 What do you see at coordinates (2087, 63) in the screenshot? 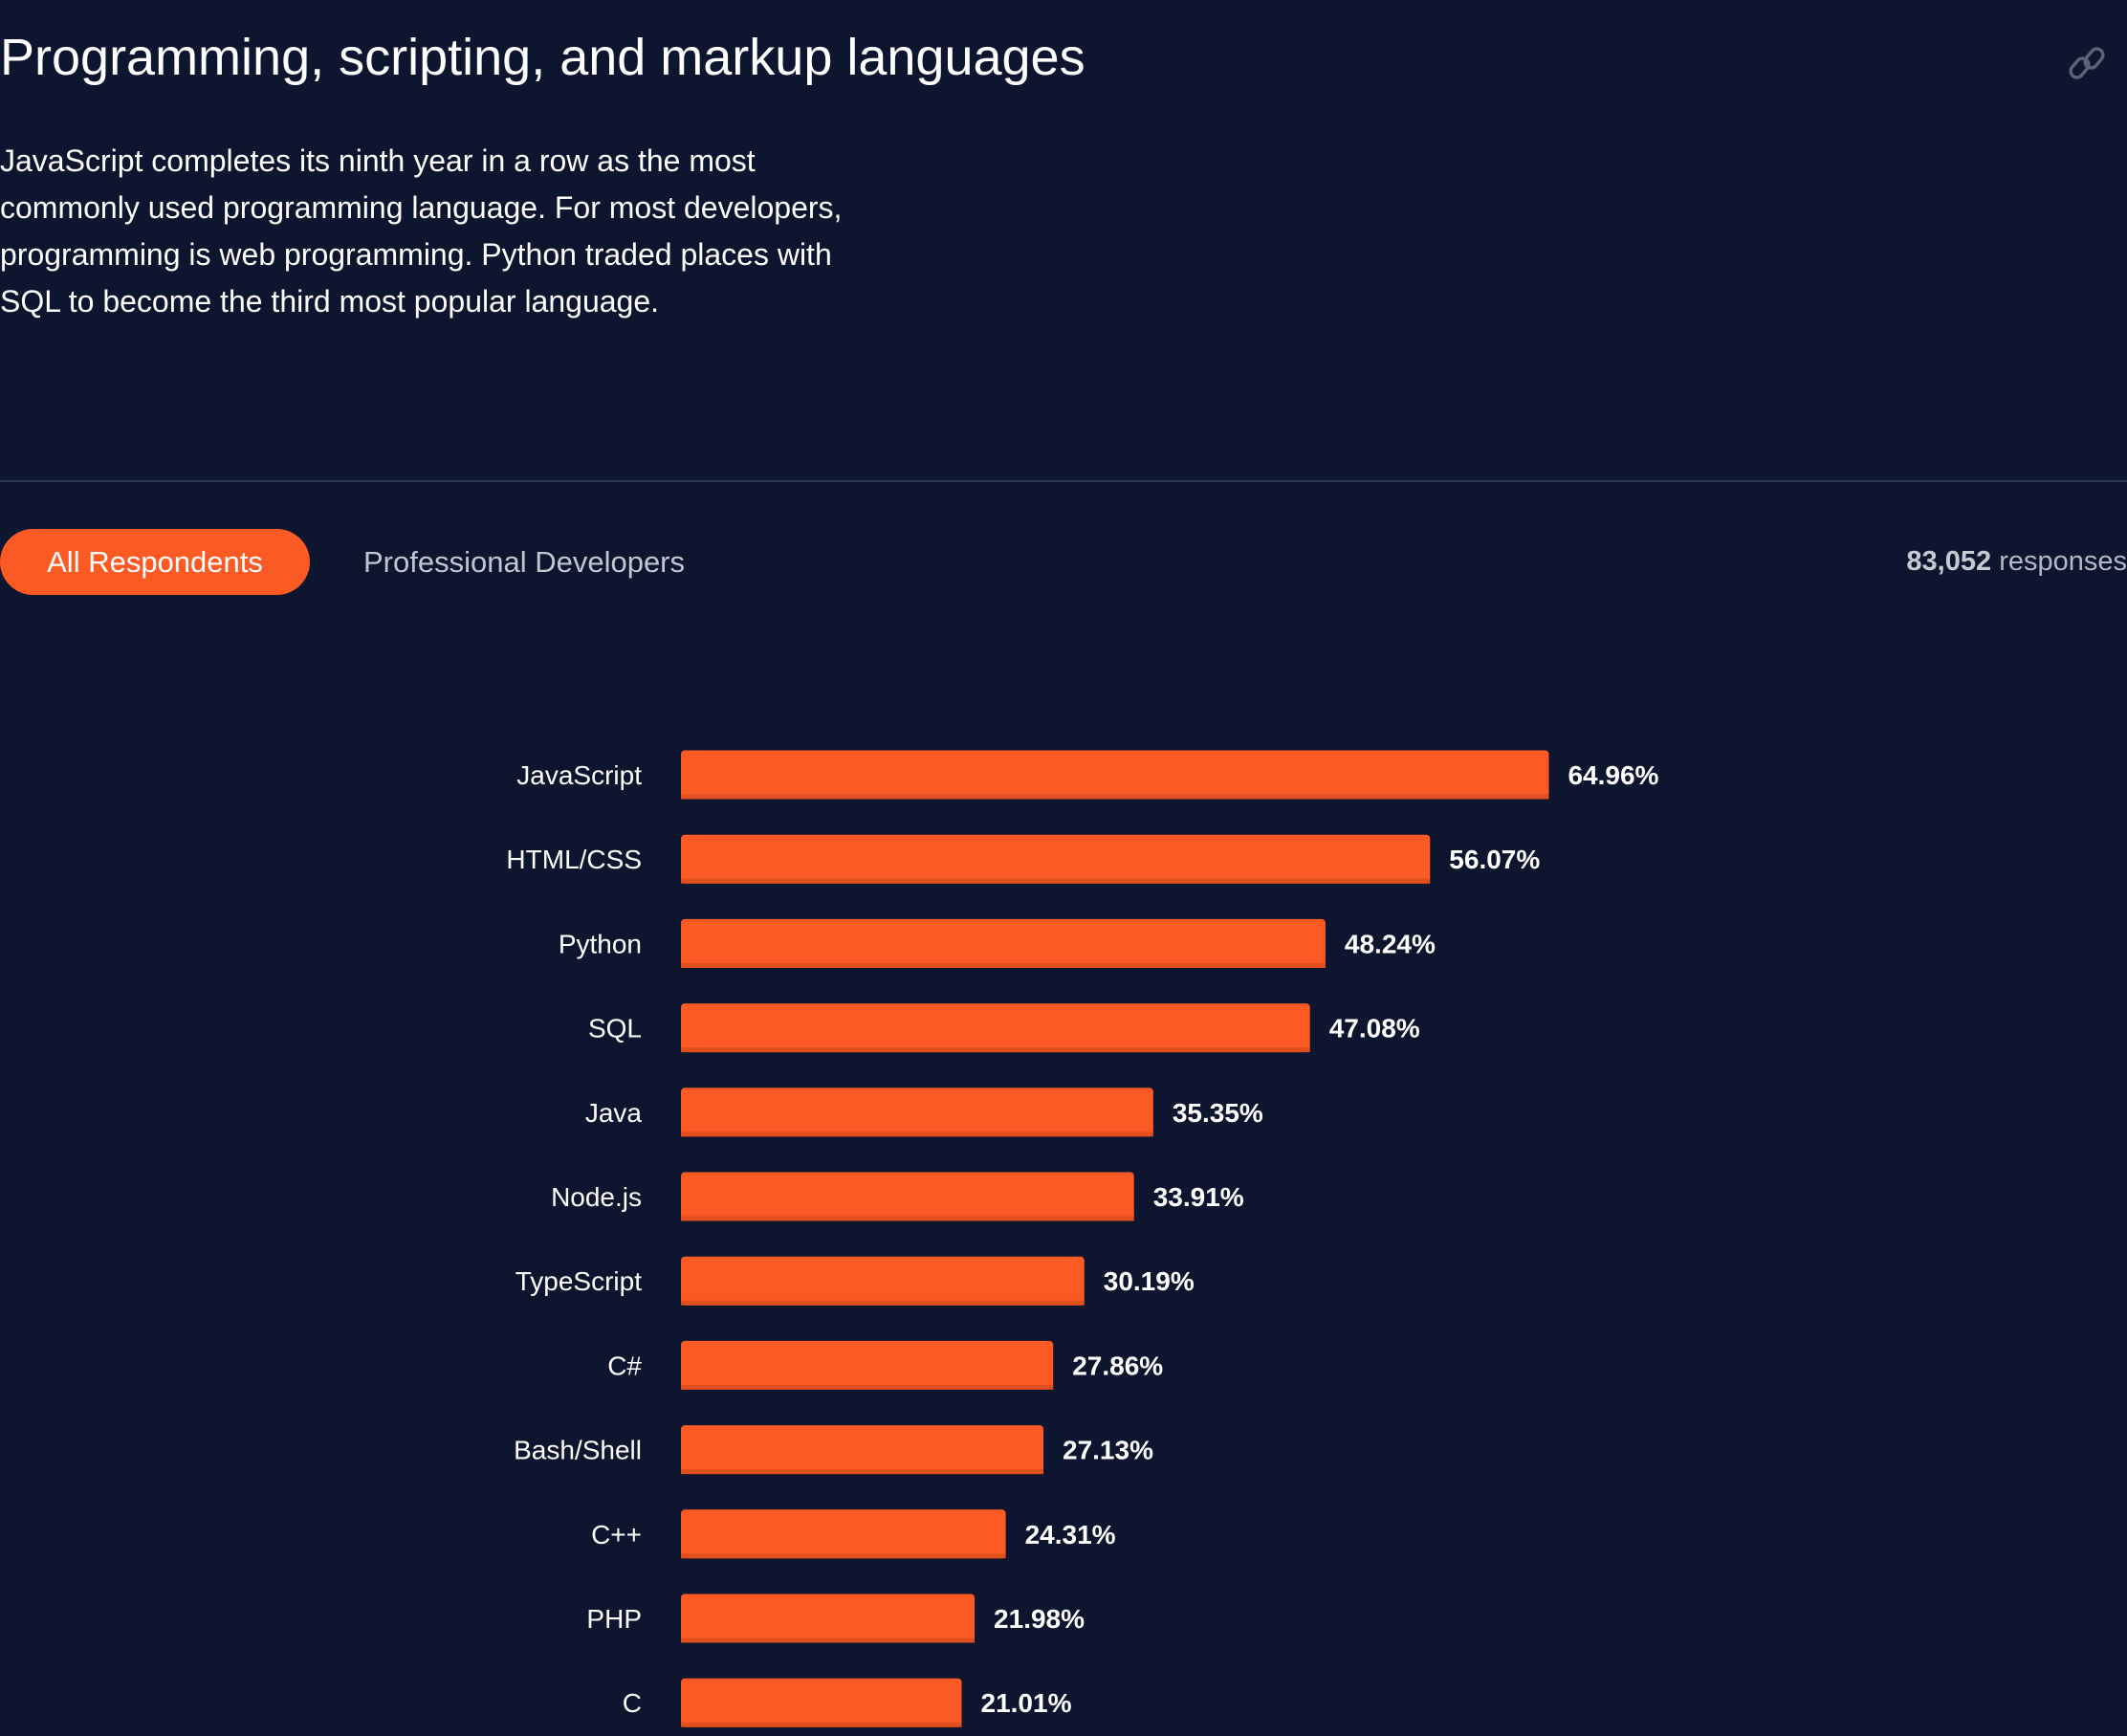
I see `link-icon` at bounding box center [2087, 63].